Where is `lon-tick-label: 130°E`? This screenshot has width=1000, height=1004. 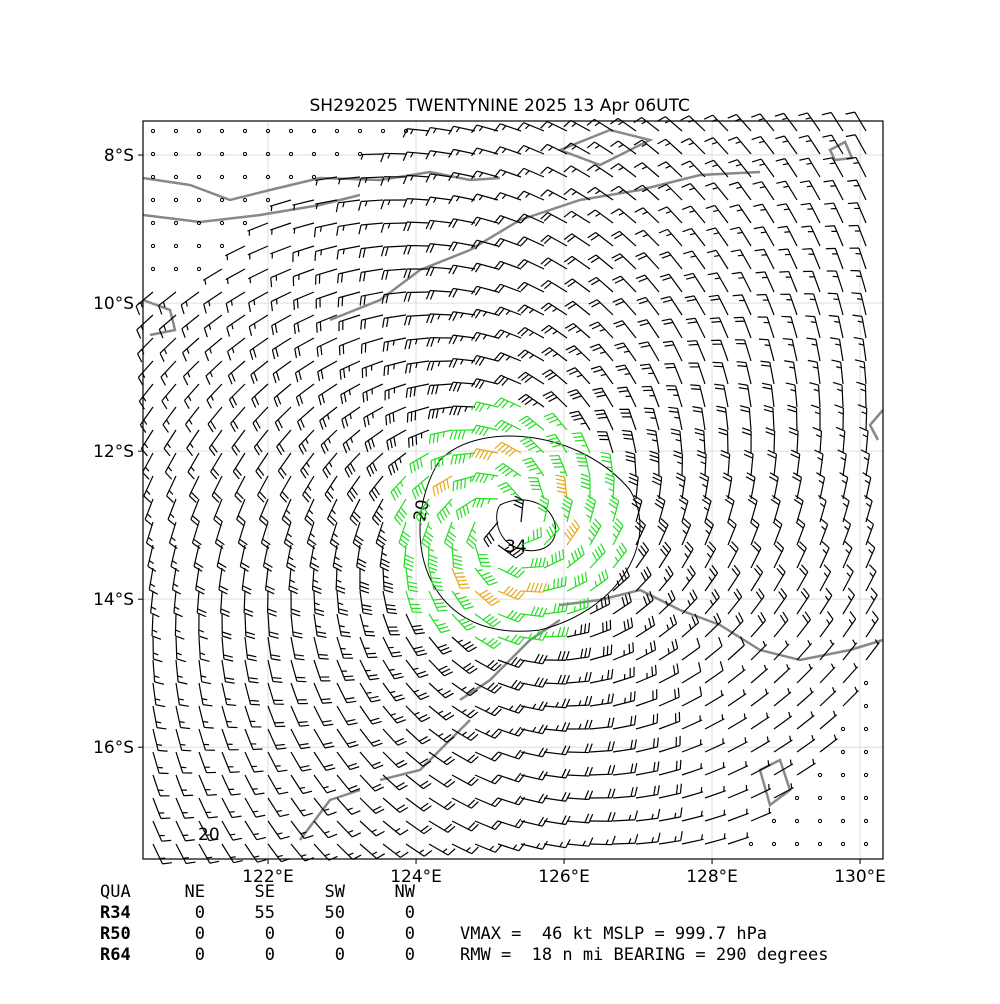
lon-tick-label: 130°E is located at coordinates (860, 877).